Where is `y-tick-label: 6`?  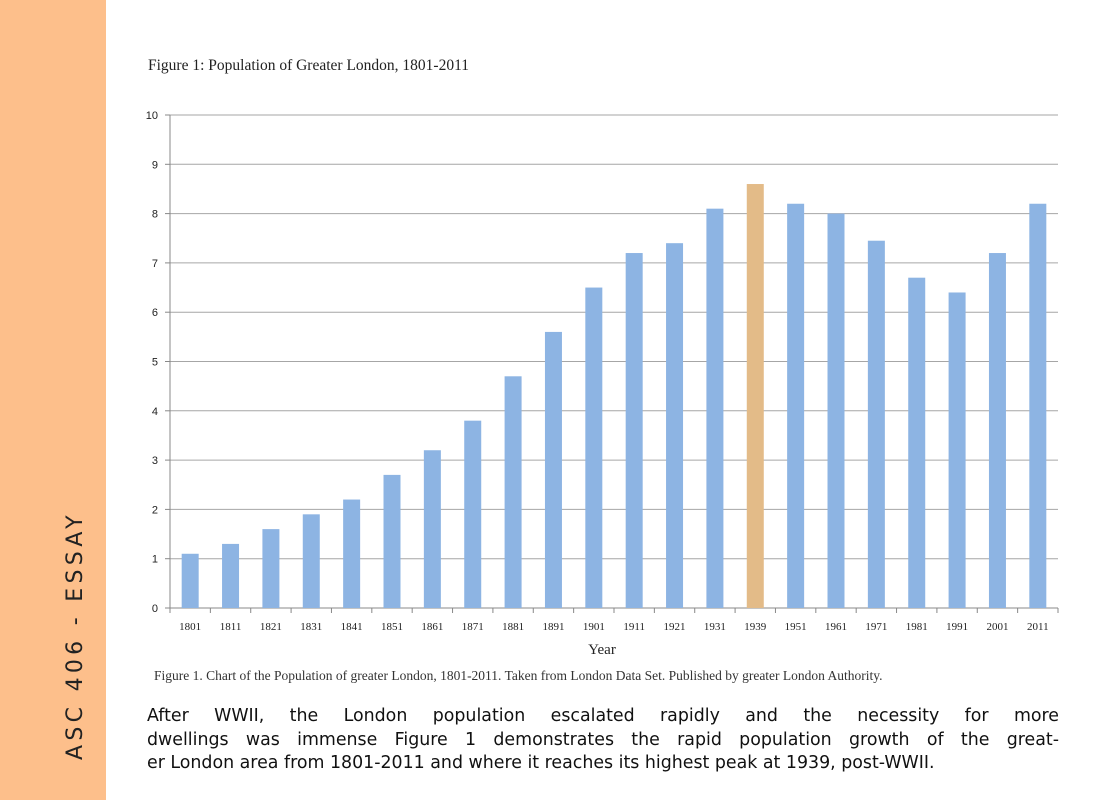 y-tick-label: 6 is located at coordinates (155, 313).